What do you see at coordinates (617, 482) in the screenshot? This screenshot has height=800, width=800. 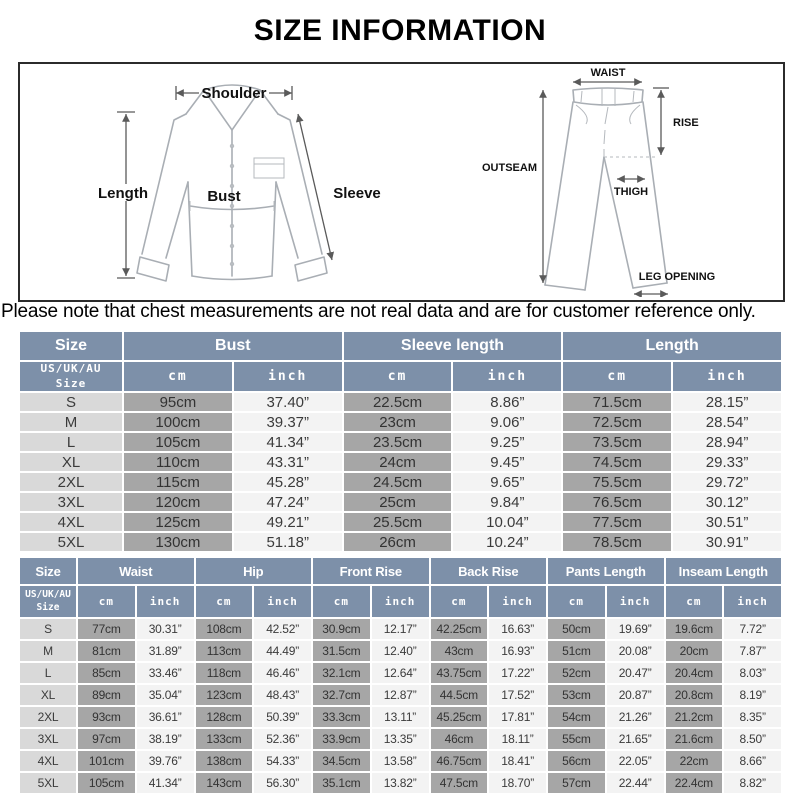 I see `cm-value-cell: 75.5cm` at bounding box center [617, 482].